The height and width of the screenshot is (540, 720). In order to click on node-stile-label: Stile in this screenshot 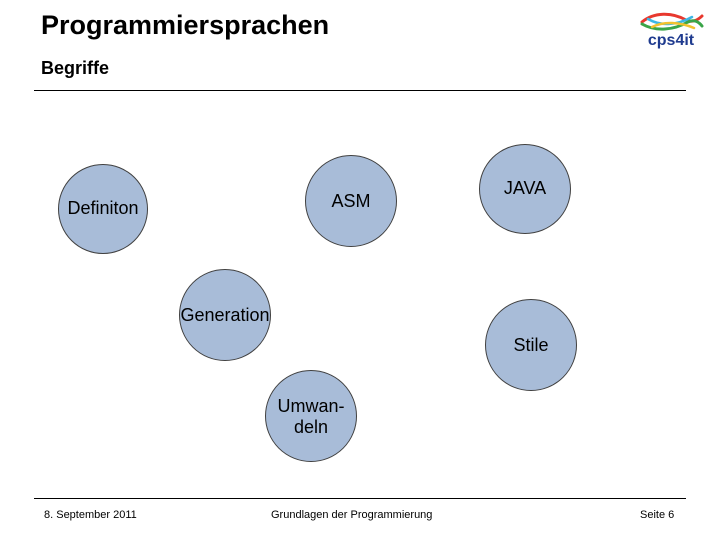, I will do `click(531, 345)`.